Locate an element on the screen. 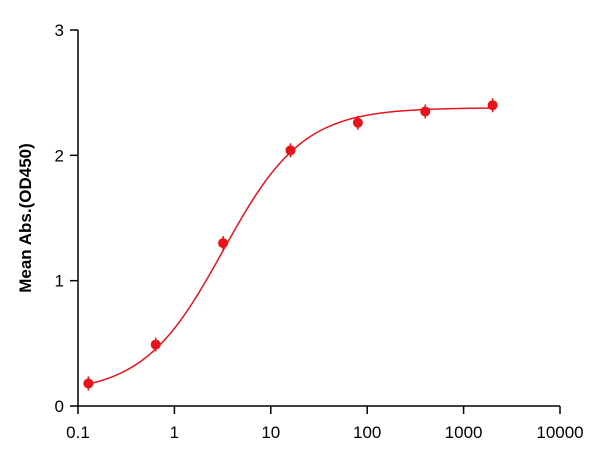  x-tick-label: 100 is located at coordinates (367, 432).